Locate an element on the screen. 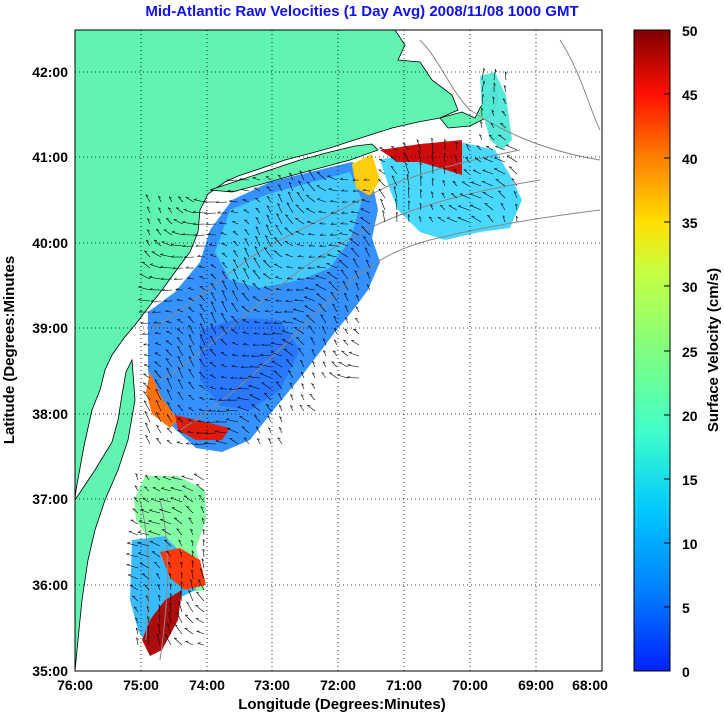 The width and height of the screenshot is (724, 714). x-tick-label: 68:00 is located at coordinates (590, 685).